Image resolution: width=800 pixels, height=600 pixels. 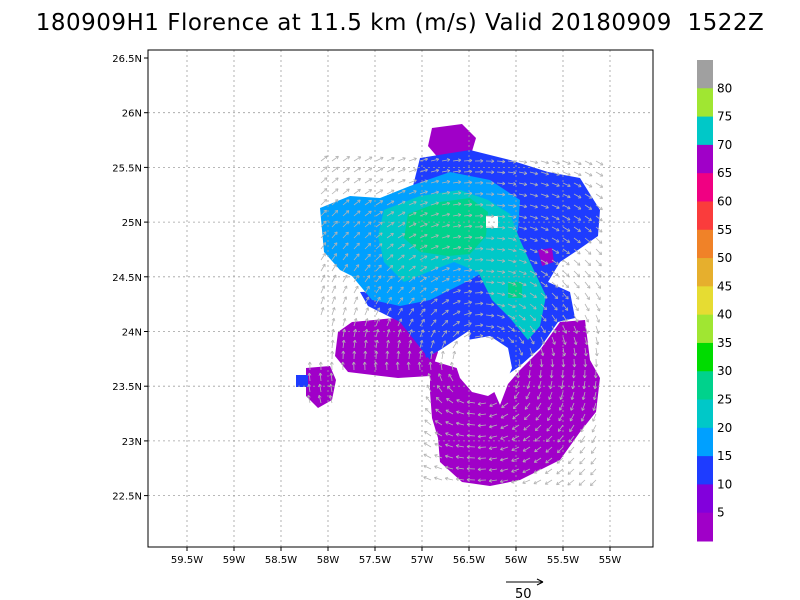 I want to click on lon-tick-label: 59.5W, so click(x=187, y=560).